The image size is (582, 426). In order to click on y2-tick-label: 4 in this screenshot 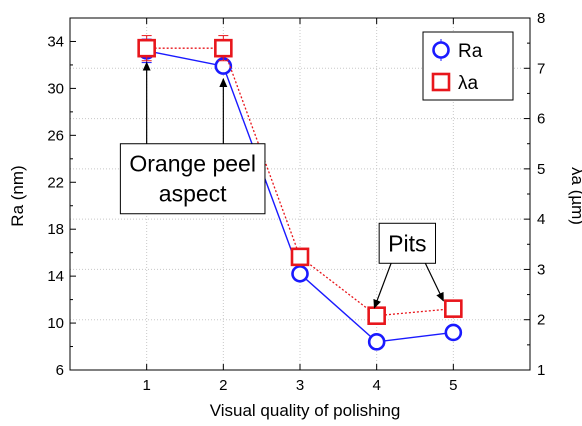, I will do `click(541, 219)`.